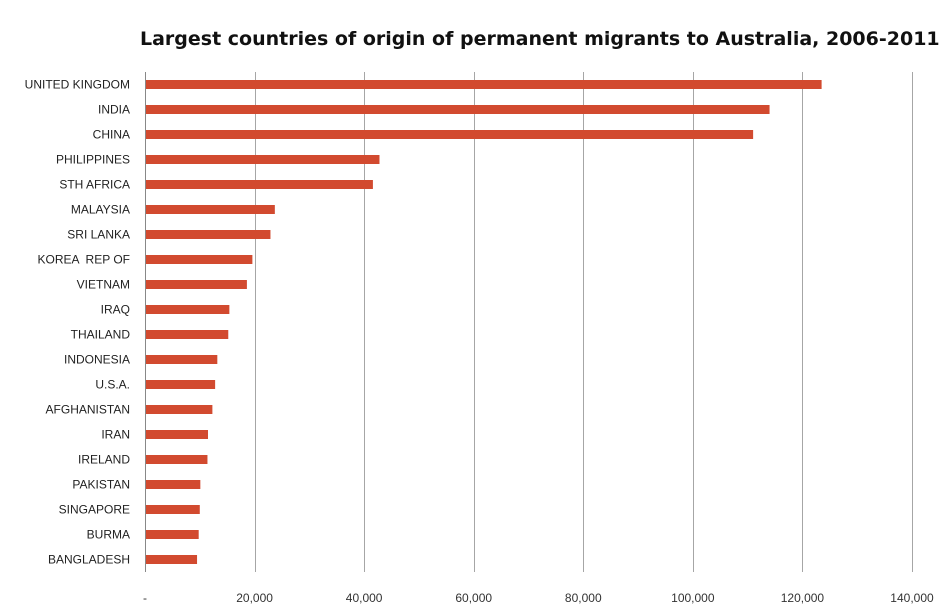  What do you see at coordinates (364, 598) in the screenshot?
I see `x-tick-label: 40,000` at bounding box center [364, 598].